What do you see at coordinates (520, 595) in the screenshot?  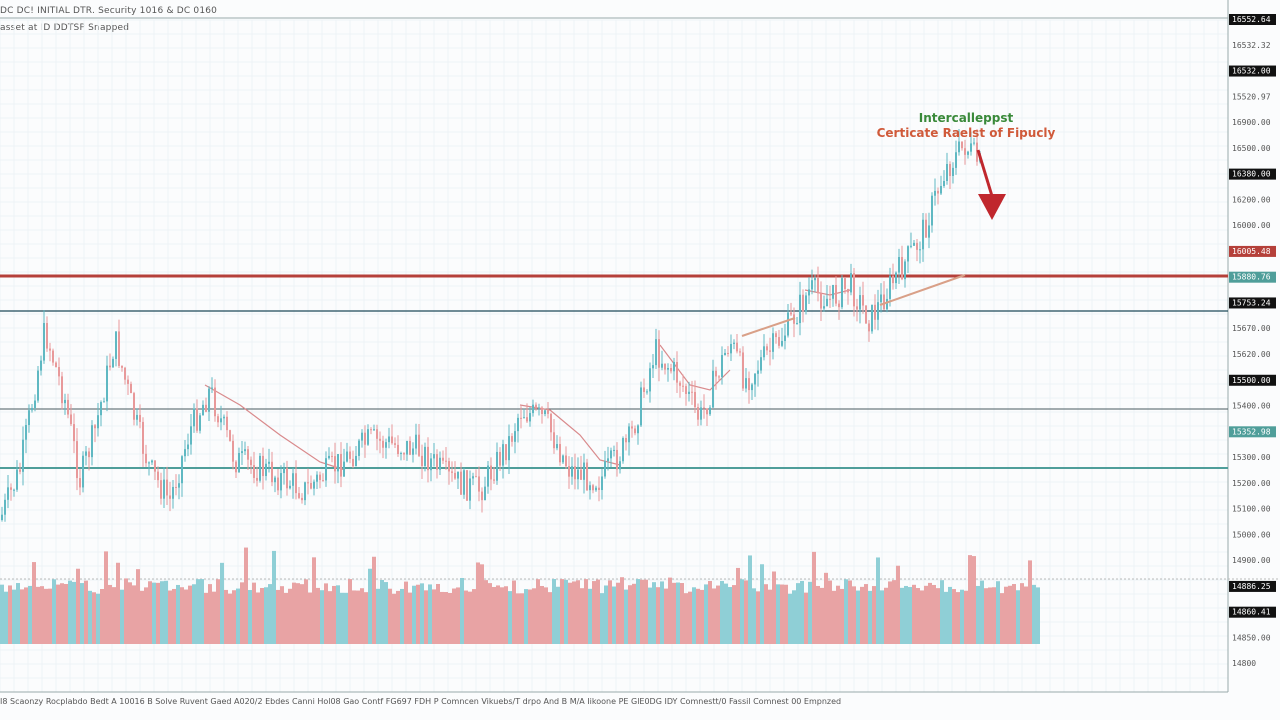 I see `volume-bars` at bounding box center [520, 595].